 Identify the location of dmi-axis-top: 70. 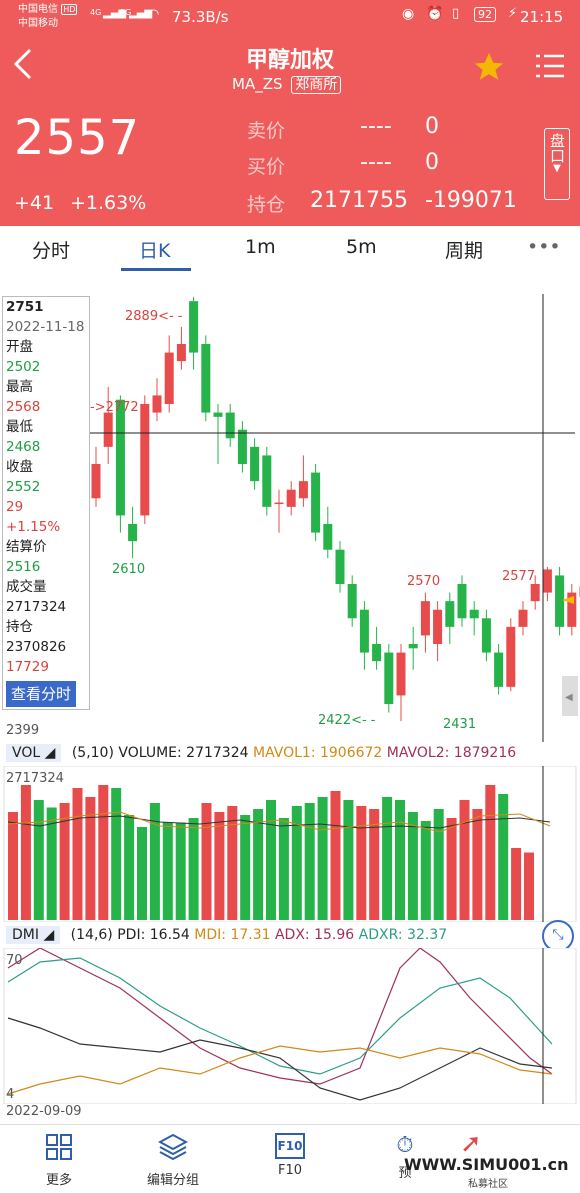
(14, 960).